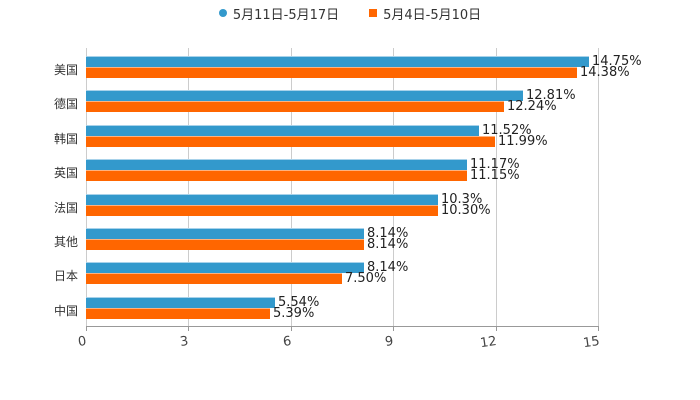 This screenshot has height=400, width=700. Describe the element at coordinates (389, 342) in the screenshot. I see `x-tick-label: 9` at that location.